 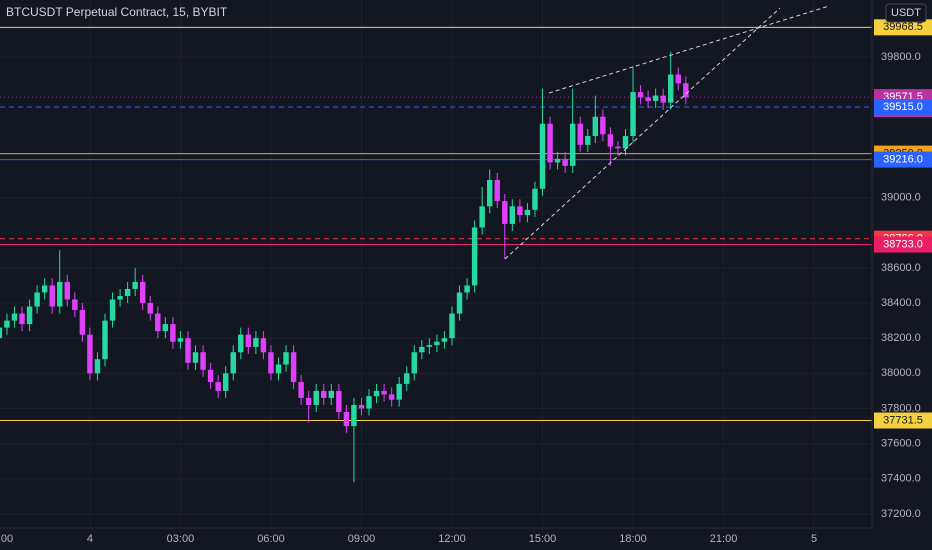 What do you see at coordinates (117, 12) in the screenshot?
I see `chart-title: BTCUSDT Perpetual Contract, 15, BYBIT` at bounding box center [117, 12].